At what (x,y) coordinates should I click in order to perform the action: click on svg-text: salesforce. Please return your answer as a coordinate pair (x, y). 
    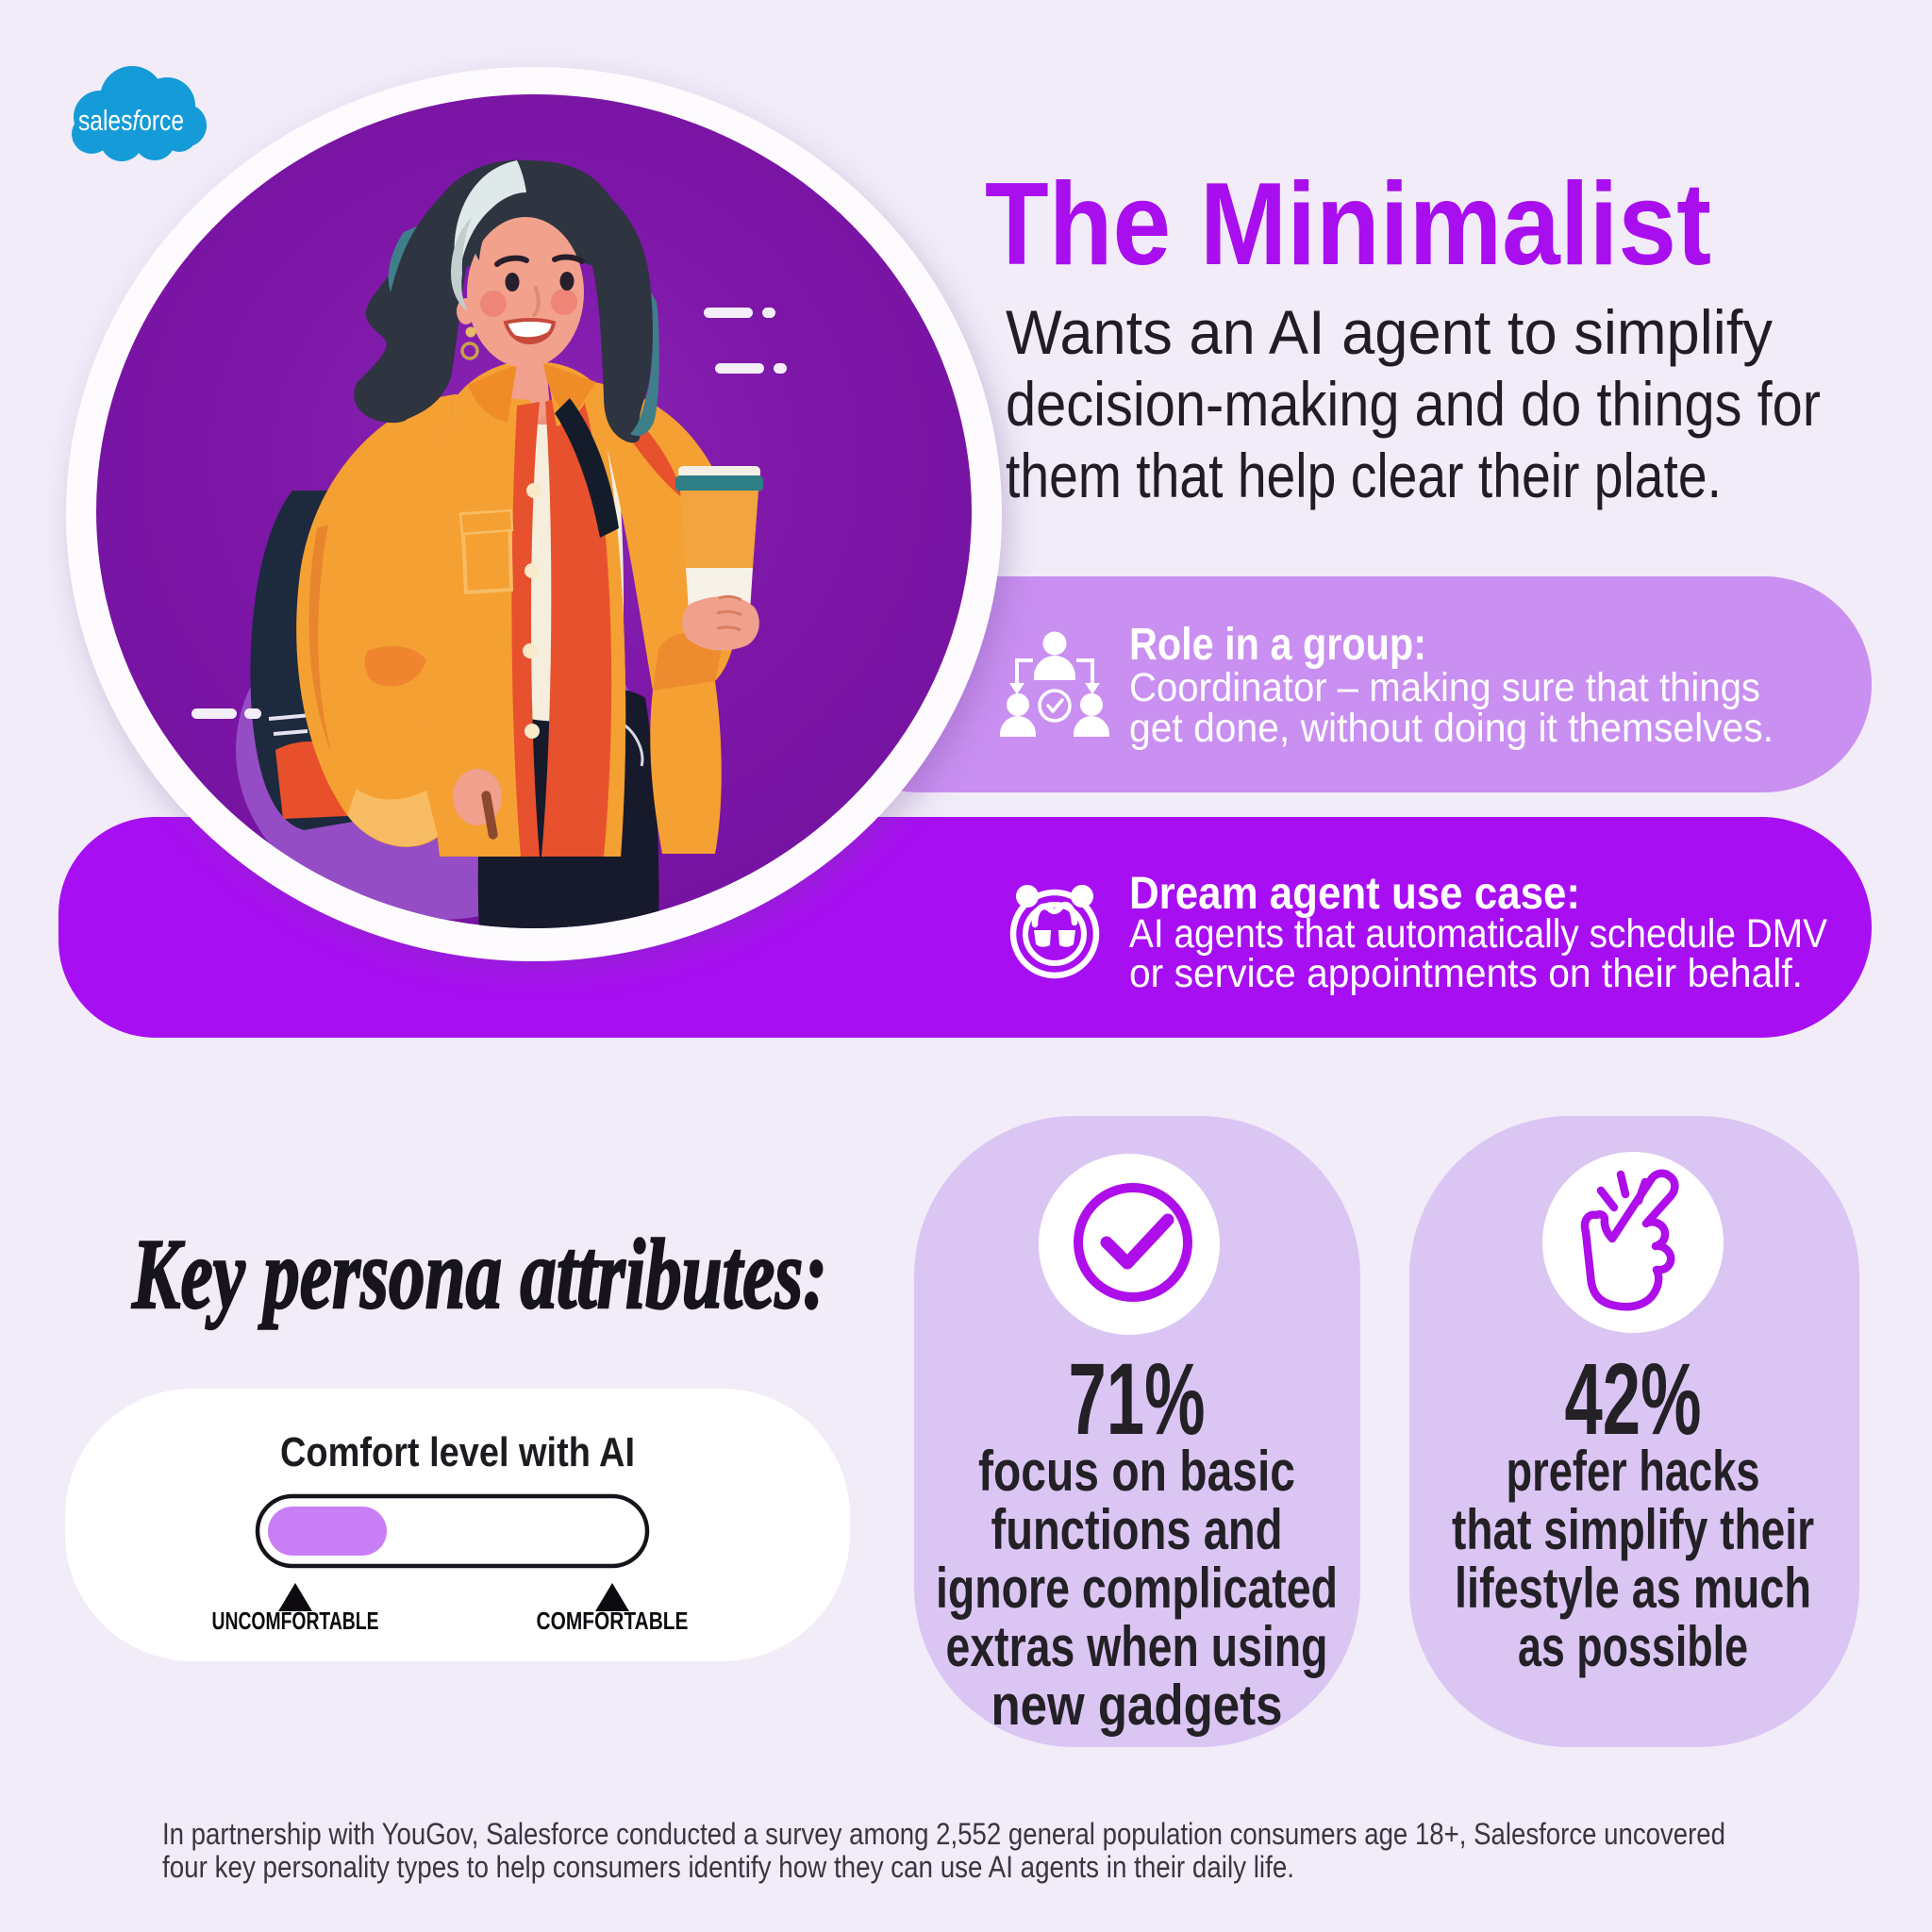
    Looking at the image, I should click on (131, 121).